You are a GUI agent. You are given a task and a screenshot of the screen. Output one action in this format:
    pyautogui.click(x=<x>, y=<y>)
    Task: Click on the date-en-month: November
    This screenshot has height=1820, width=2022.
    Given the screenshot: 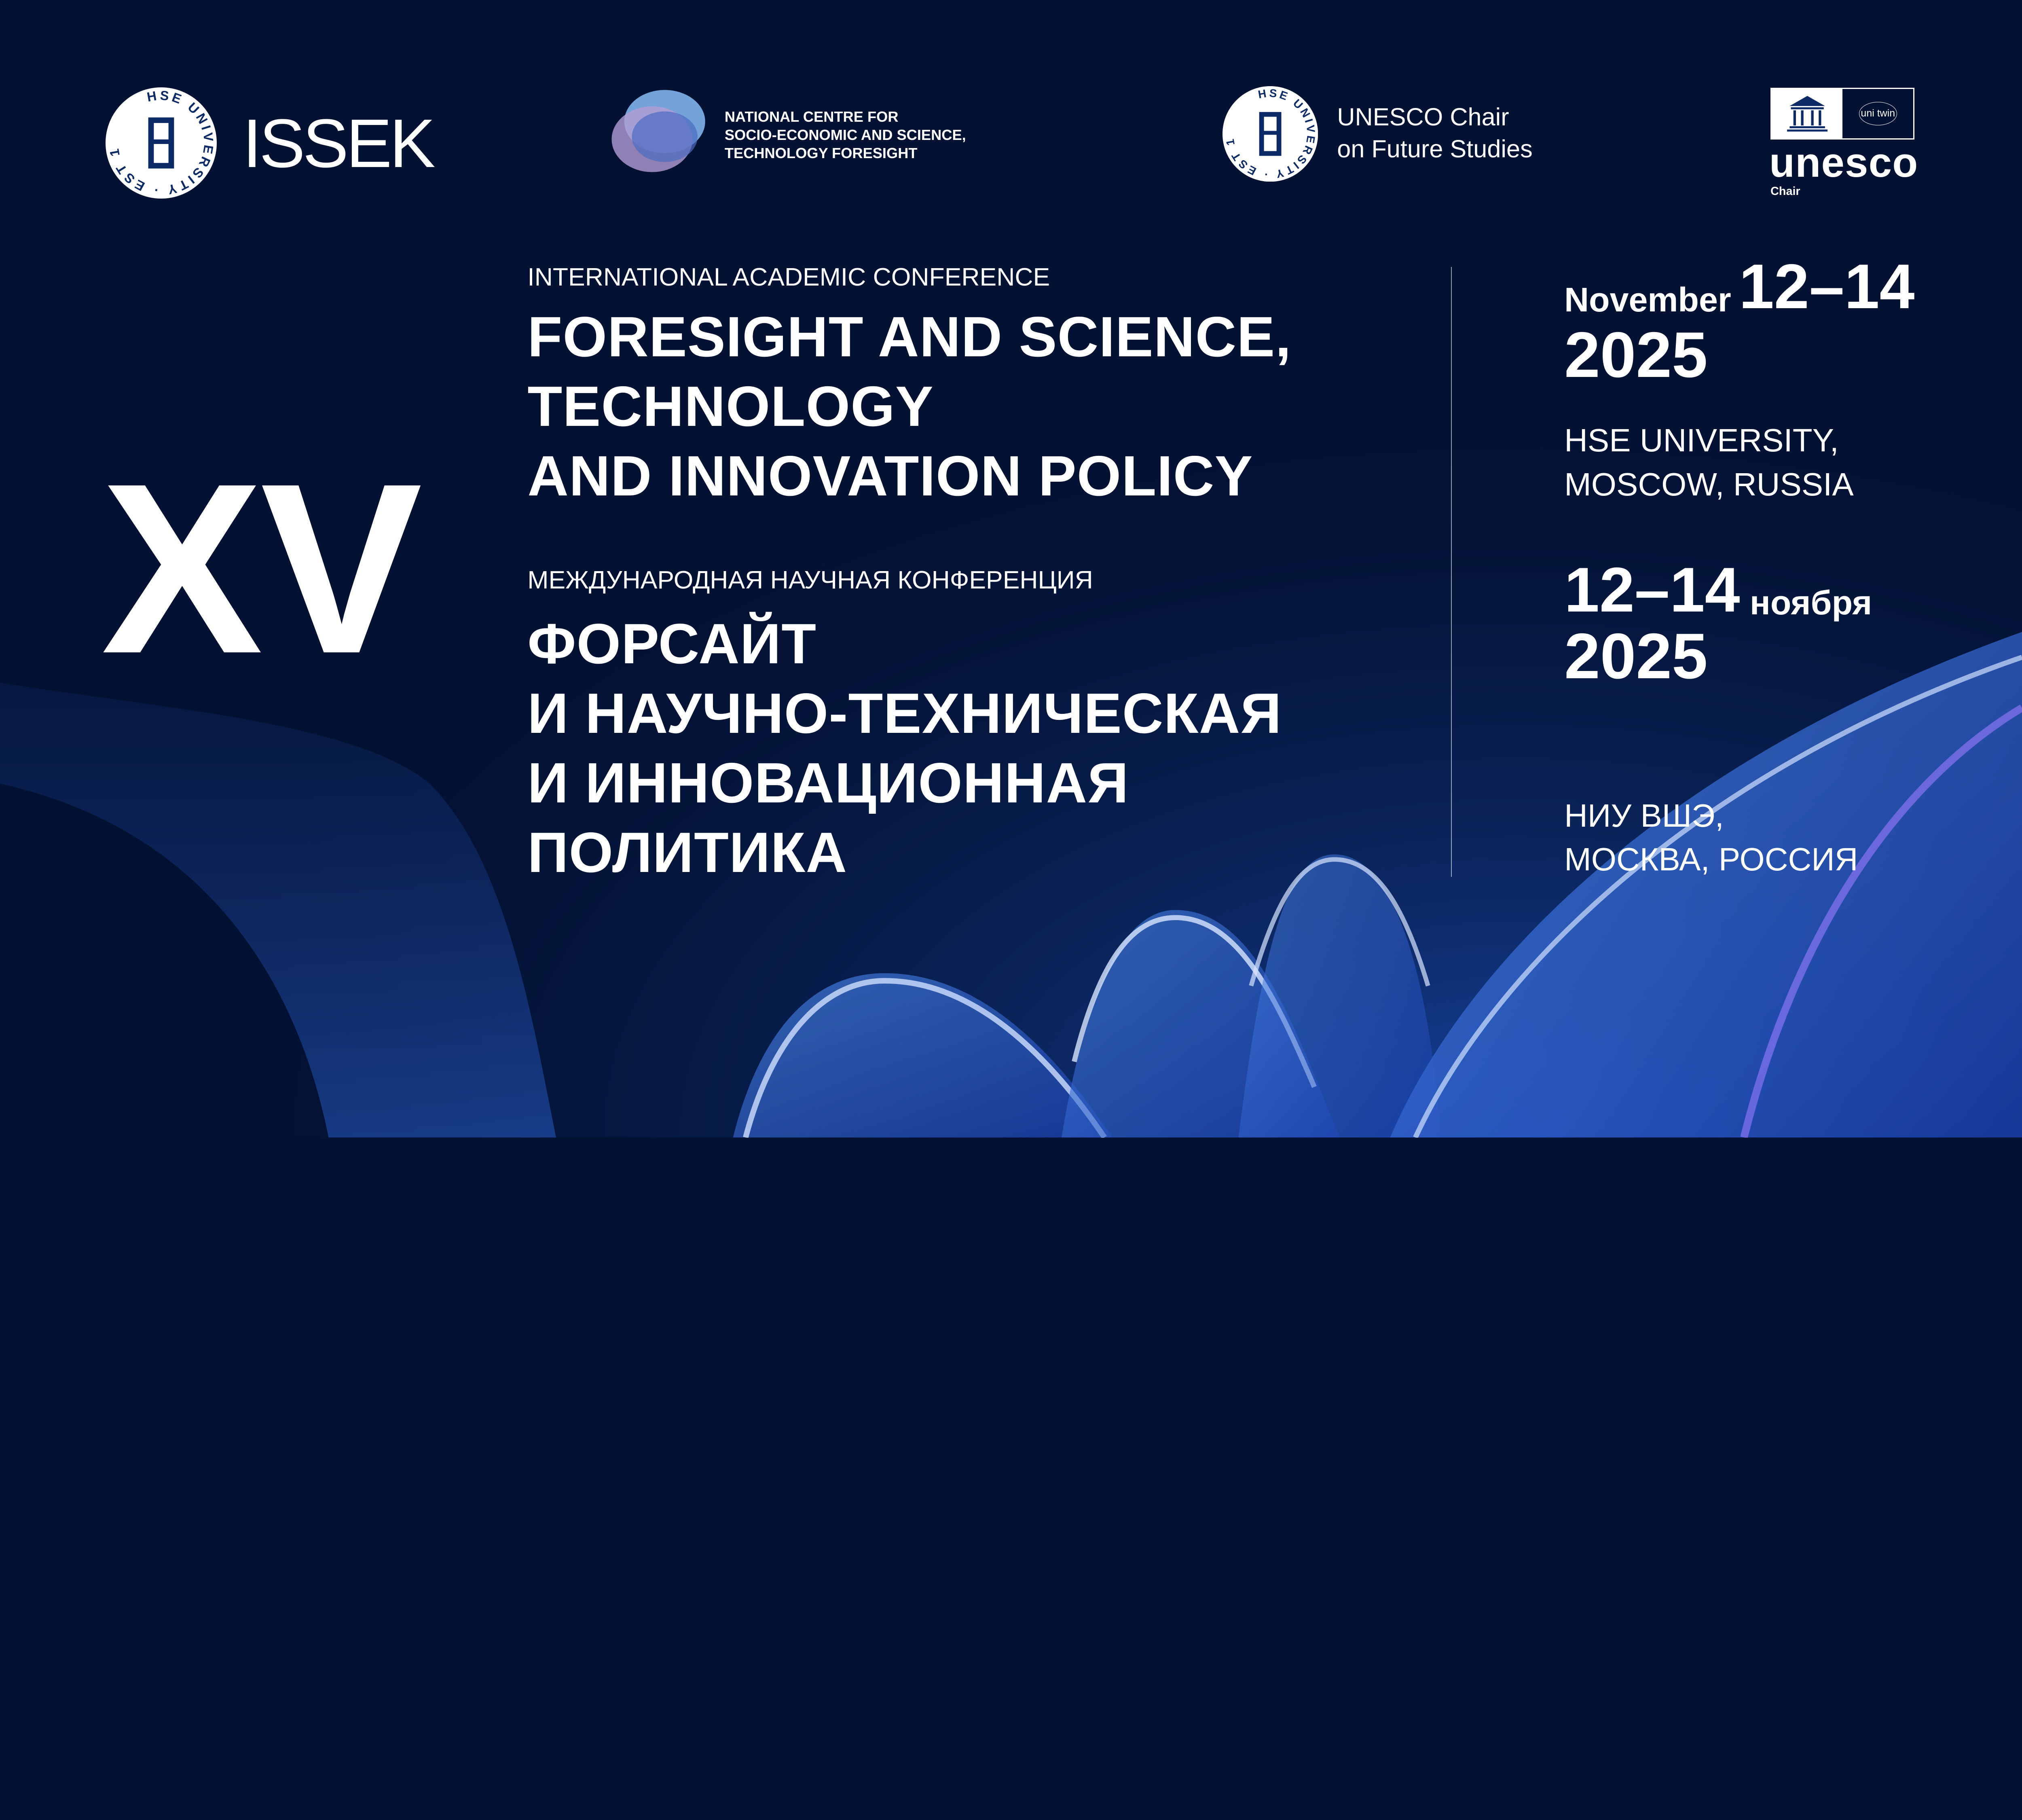 What is the action you would take?
    pyautogui.click(x=1647, y=299)
    